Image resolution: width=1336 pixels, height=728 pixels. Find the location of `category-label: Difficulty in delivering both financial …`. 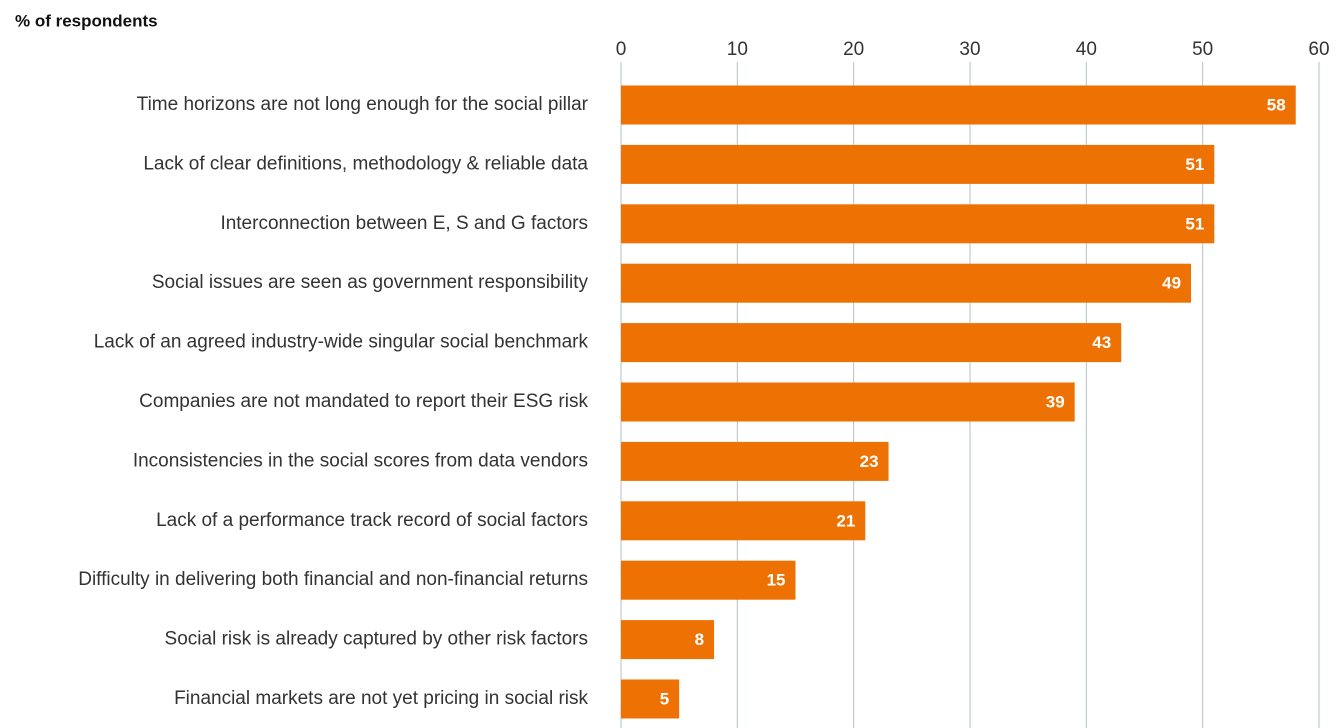

category-label: Difficulty in delivering both financial … is located at coordinates (333, 579).